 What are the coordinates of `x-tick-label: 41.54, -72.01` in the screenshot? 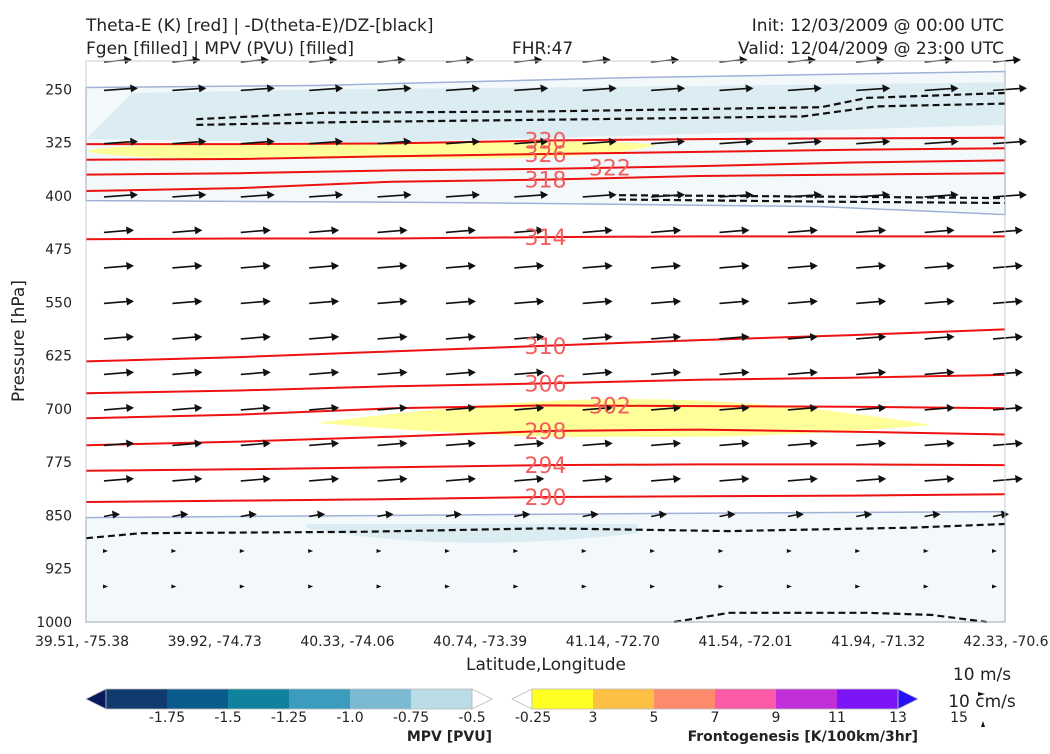 It's located at (746, 642).